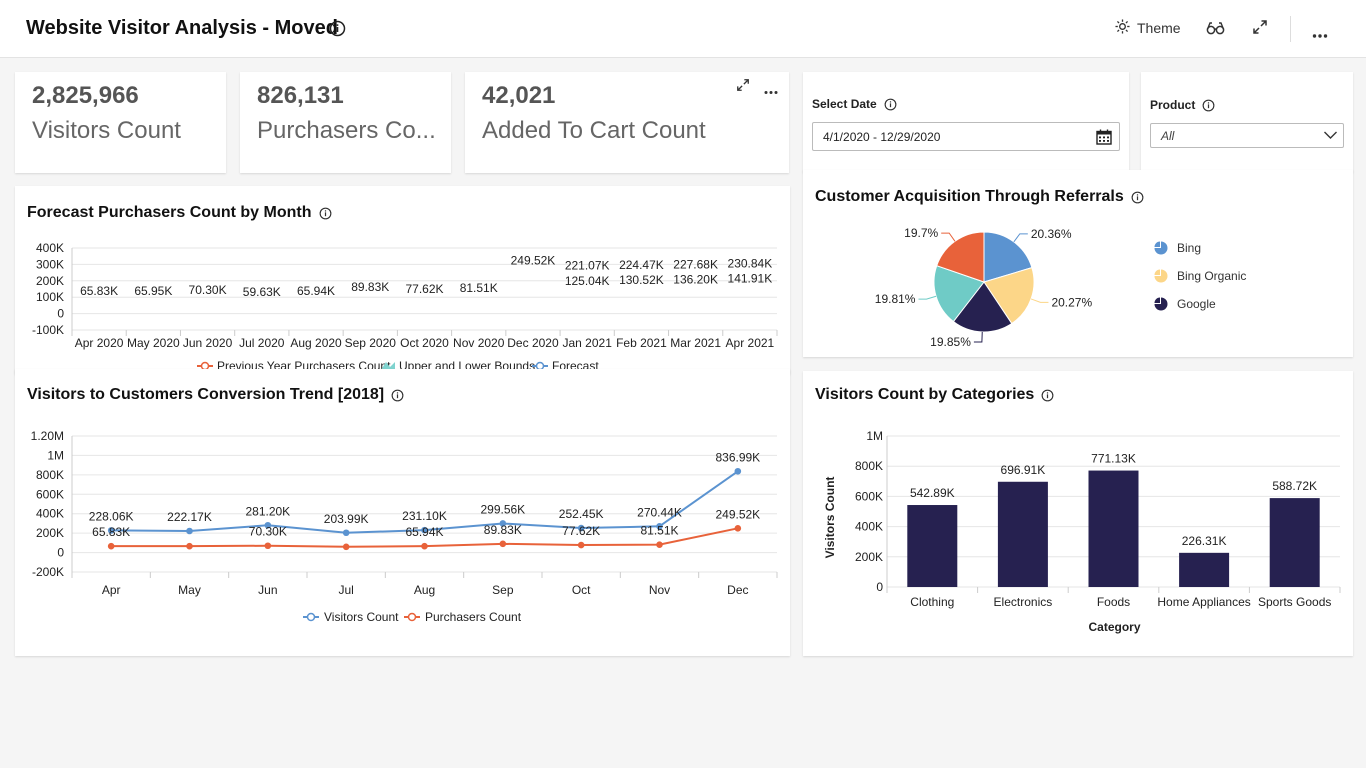 The height and width of the screenshot is (768, 1366). What do you see at coordinates (737, 590) in the screenshot?
I see `x-tick-label: Dec` at bounding box center [737, 590].